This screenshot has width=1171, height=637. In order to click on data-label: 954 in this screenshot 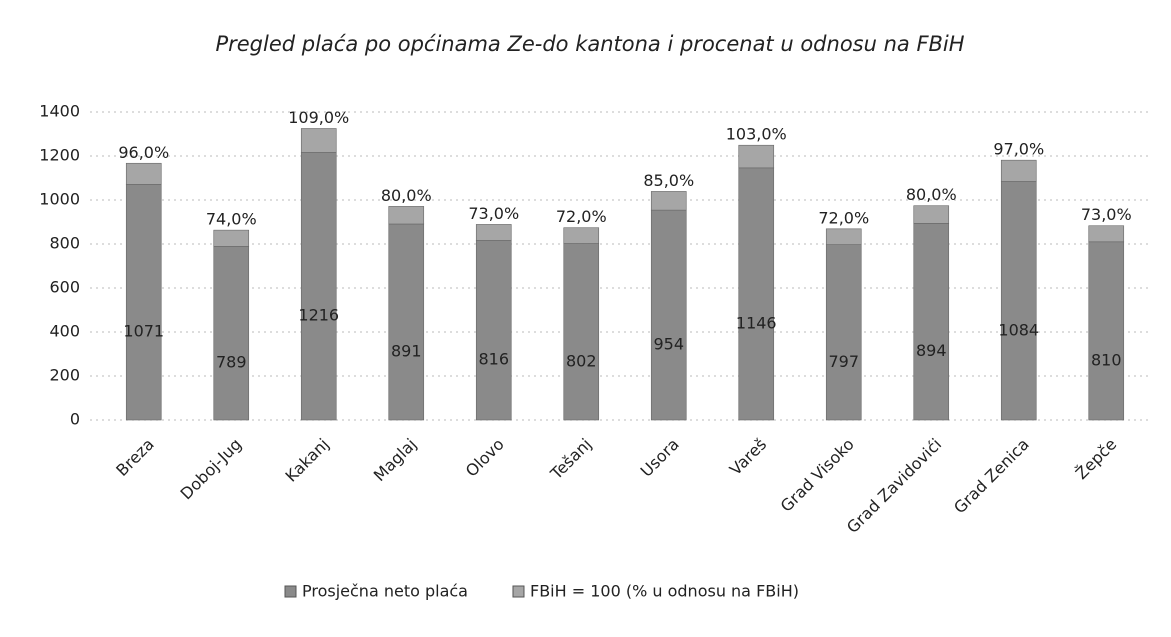, I will do `click(668, 344)`.